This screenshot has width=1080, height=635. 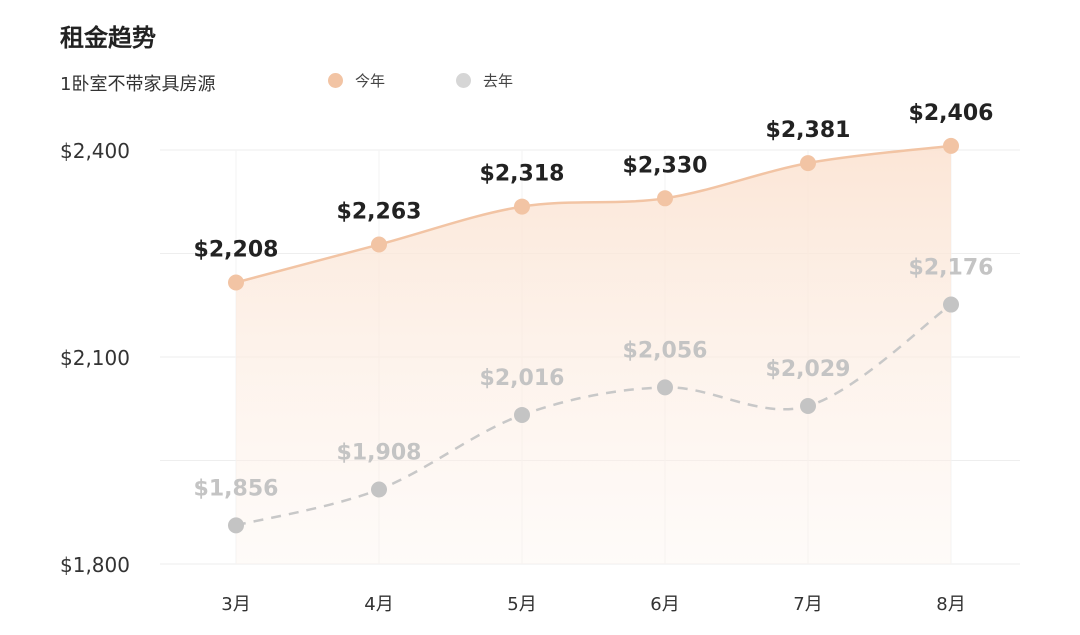 I want to click on data-label-last-year: $2,029, so click(x=808, y=369).